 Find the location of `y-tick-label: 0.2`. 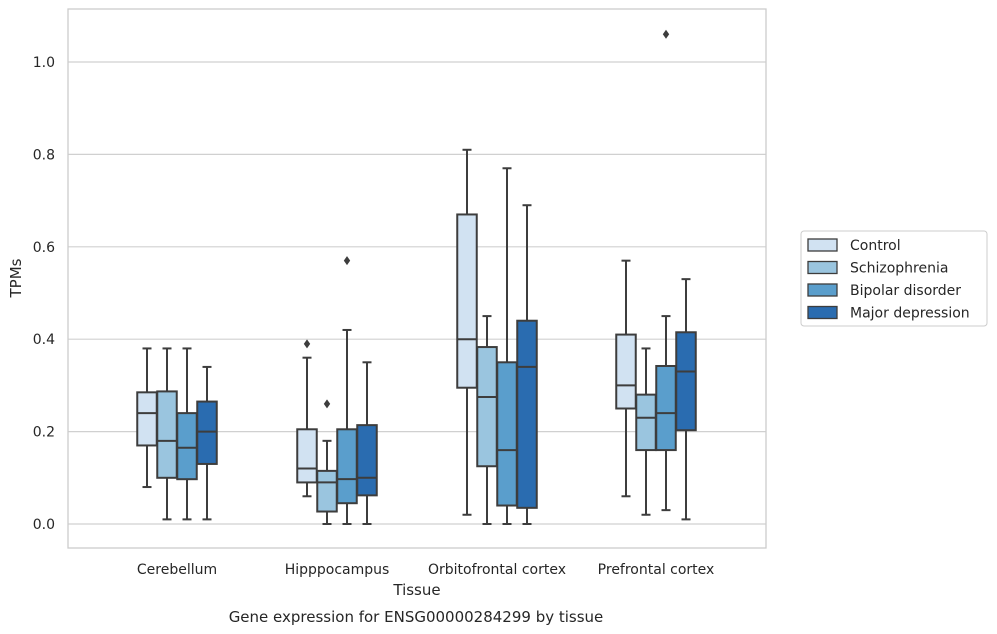

y-tick-label: 0.2 is located at coordinates (44, 433).